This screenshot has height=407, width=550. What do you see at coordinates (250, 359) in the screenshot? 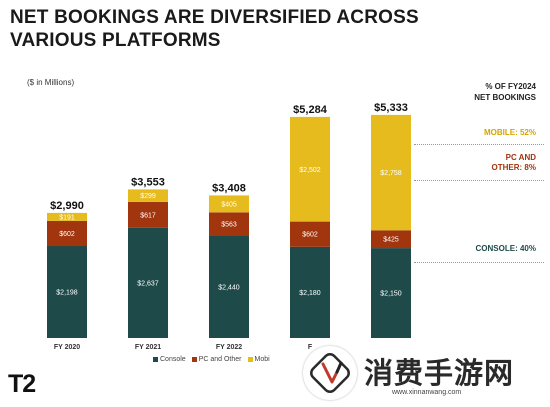
I see `legend-swatch-mobile` at bounding box center [250, 359].